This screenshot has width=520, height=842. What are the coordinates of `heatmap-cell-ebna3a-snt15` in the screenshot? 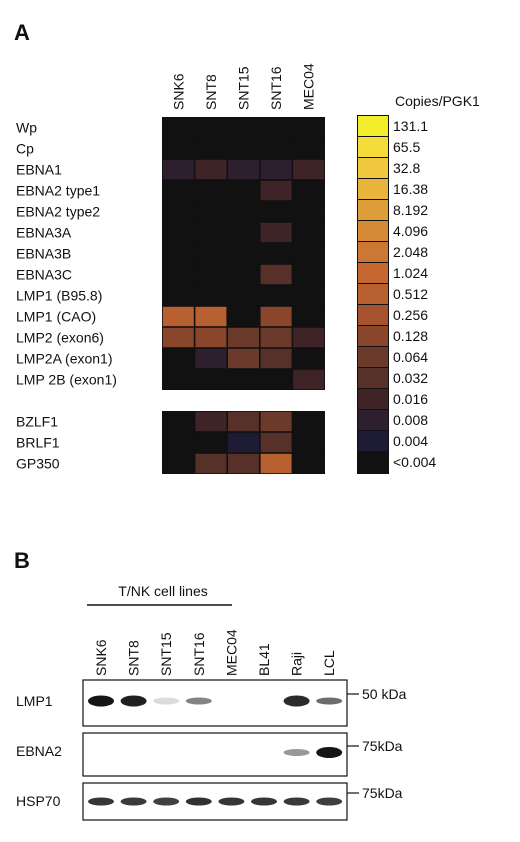 It's located at (243, 232).